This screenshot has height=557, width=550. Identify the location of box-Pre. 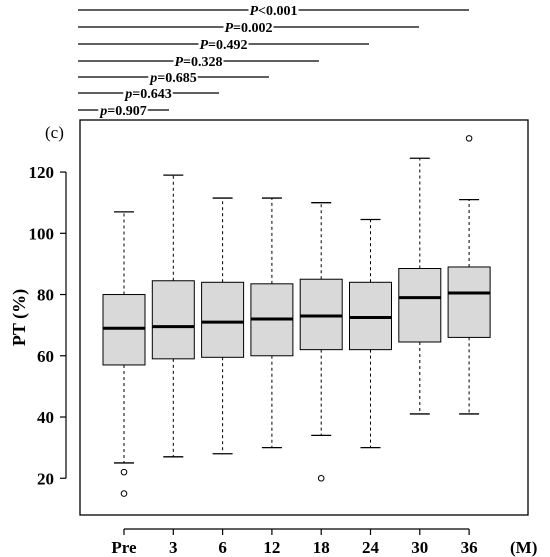
(124, 354).